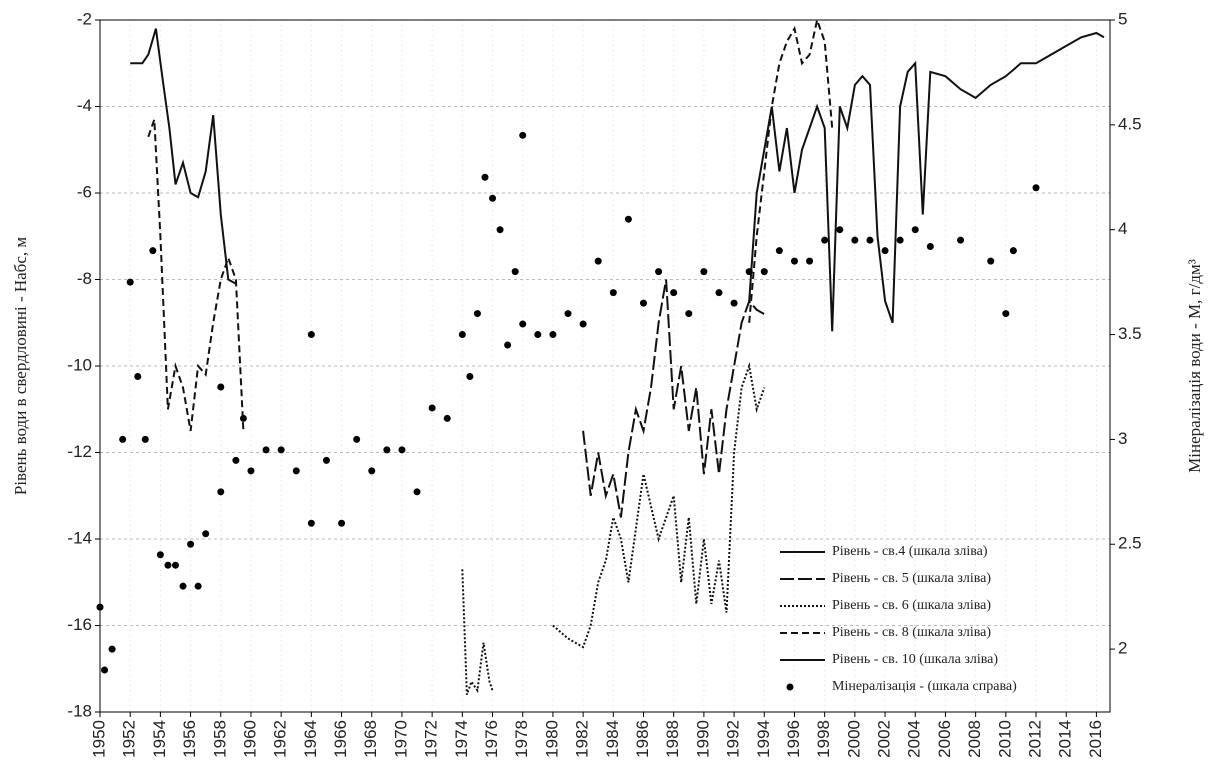 The image size is (1216, 774). Describe the element at coordinates (370, 739) in the screenshot. I see `x-tick-label: 1968` at that location.